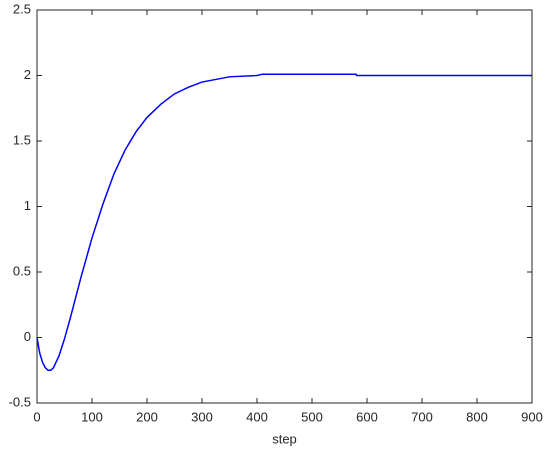 This screenshot has width=550, height=454. Describe the element at coordinates (20, 401) in the screenshot. I see `y-tick-label: -0.5` at that location.